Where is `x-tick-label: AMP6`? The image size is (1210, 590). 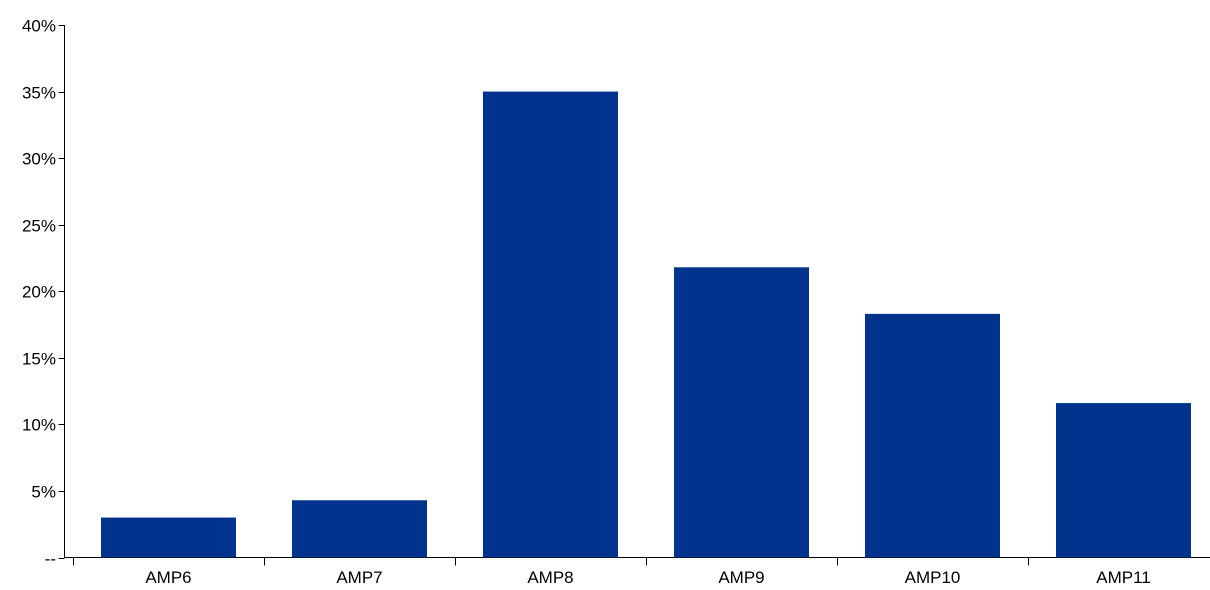 x-tick-label: AMP6 is located at coordinates (168, 577).